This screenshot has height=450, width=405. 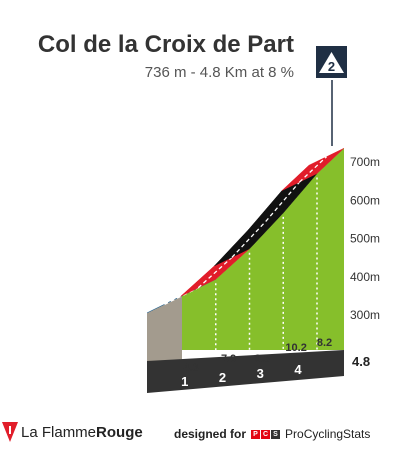 I want to click on gradient-label: 4.3, so click(x=190, y=368).